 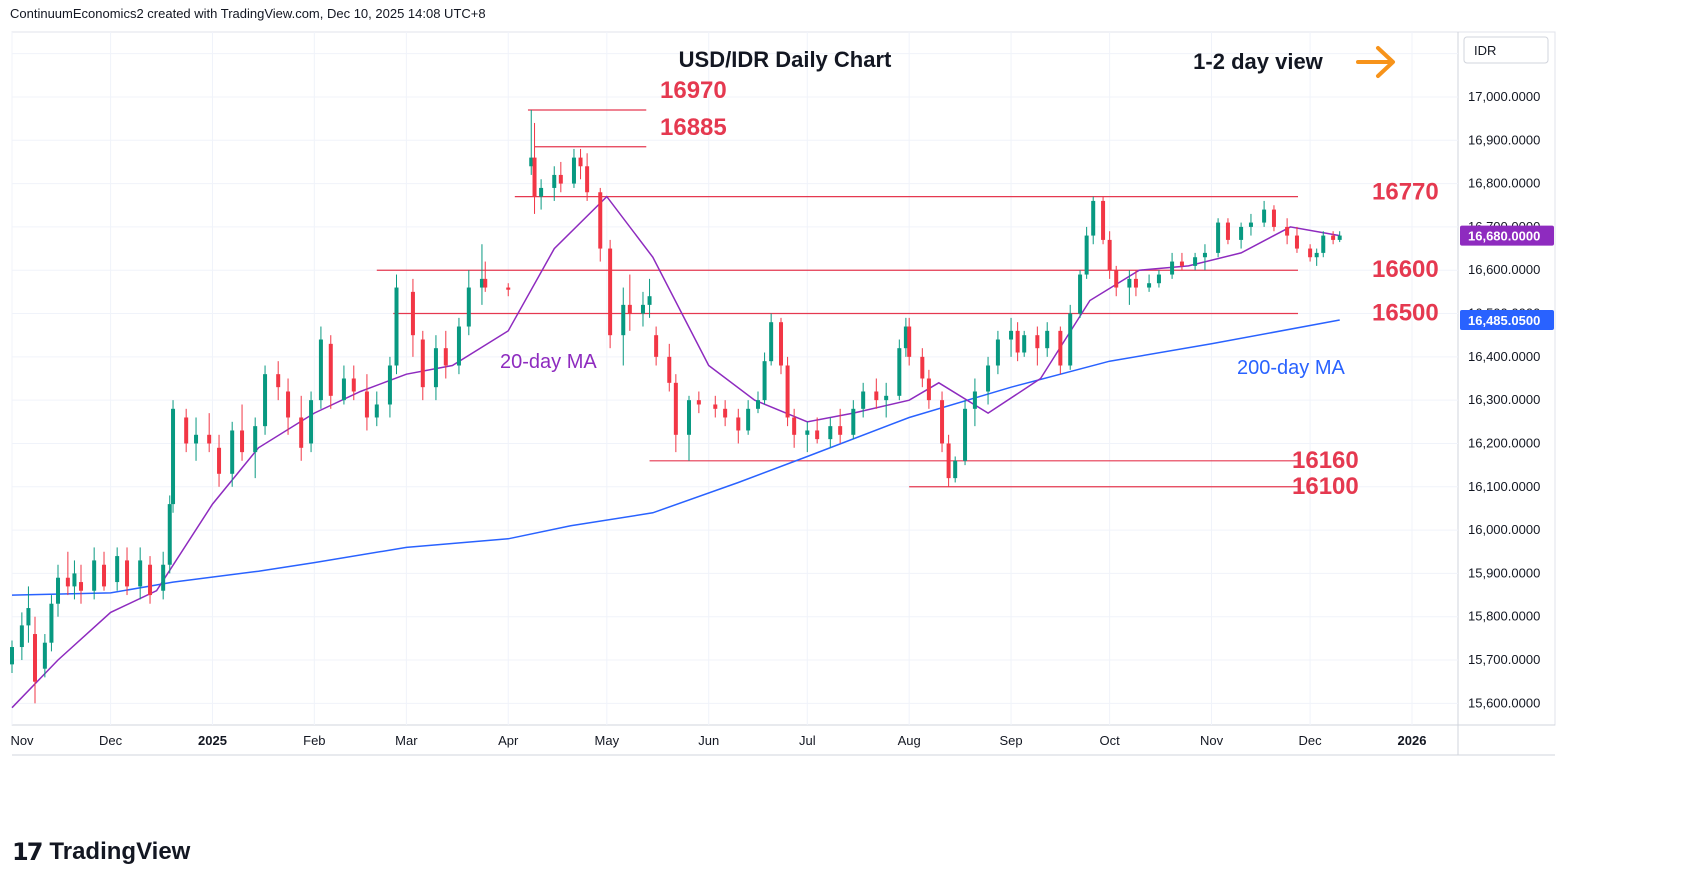 I want to click on currency-text: IDR, so click(x=1485, y=50).